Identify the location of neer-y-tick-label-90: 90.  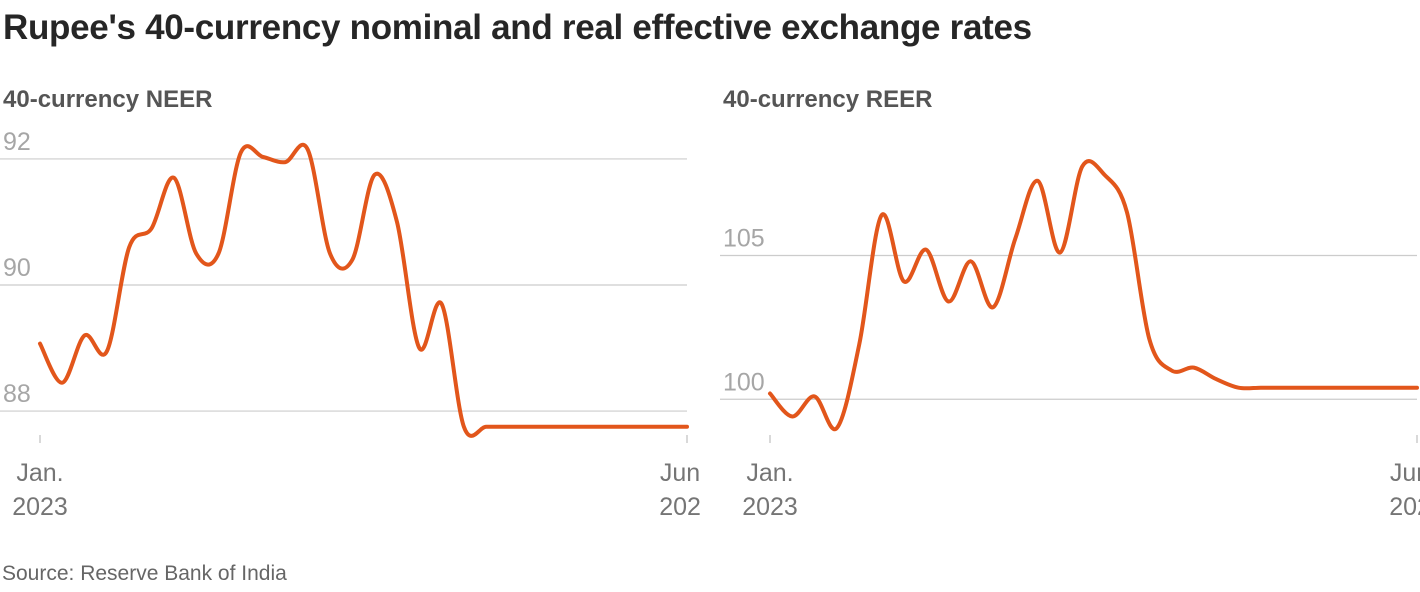
(17, 268).